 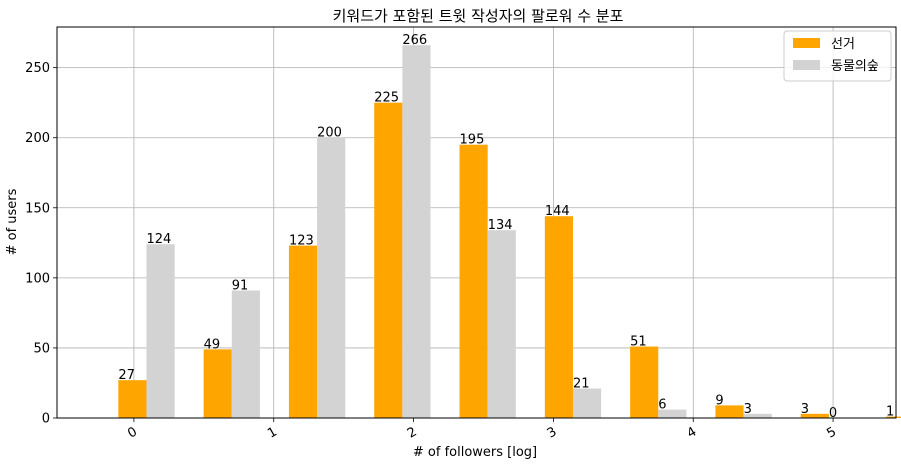 What do you see at coordinates (472, 140) in the screenshot?
I see `bar-value-label: 195` at bounding box center [472, 140].